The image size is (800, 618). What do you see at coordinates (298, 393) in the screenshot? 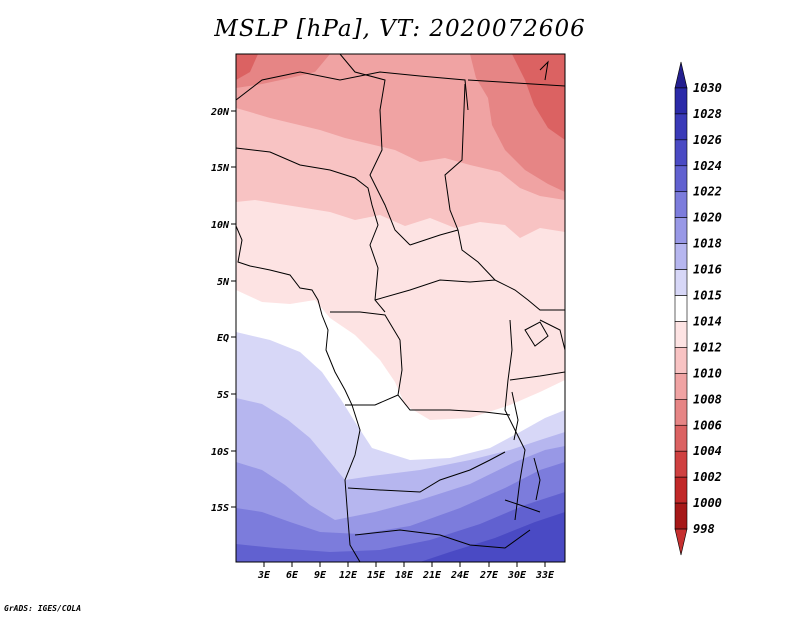
I see `coastline-west` at bounding box center [298, 393].